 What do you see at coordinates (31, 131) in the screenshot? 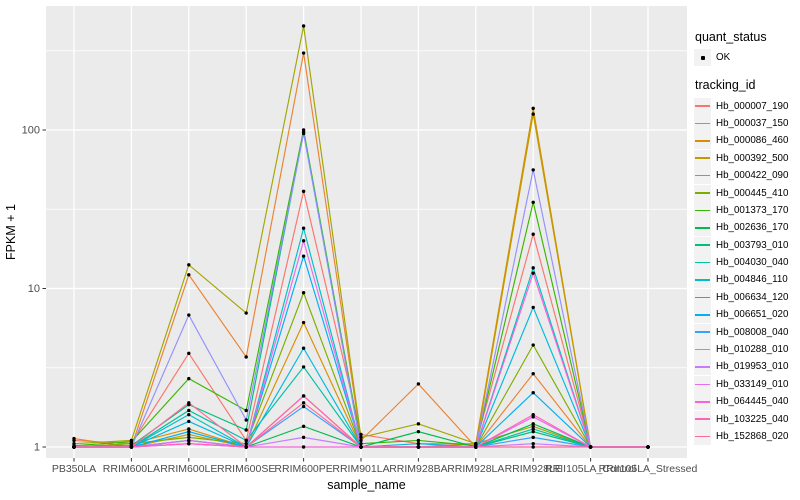
I see `y-tick-label: 100` at bounding box center [31, 131].